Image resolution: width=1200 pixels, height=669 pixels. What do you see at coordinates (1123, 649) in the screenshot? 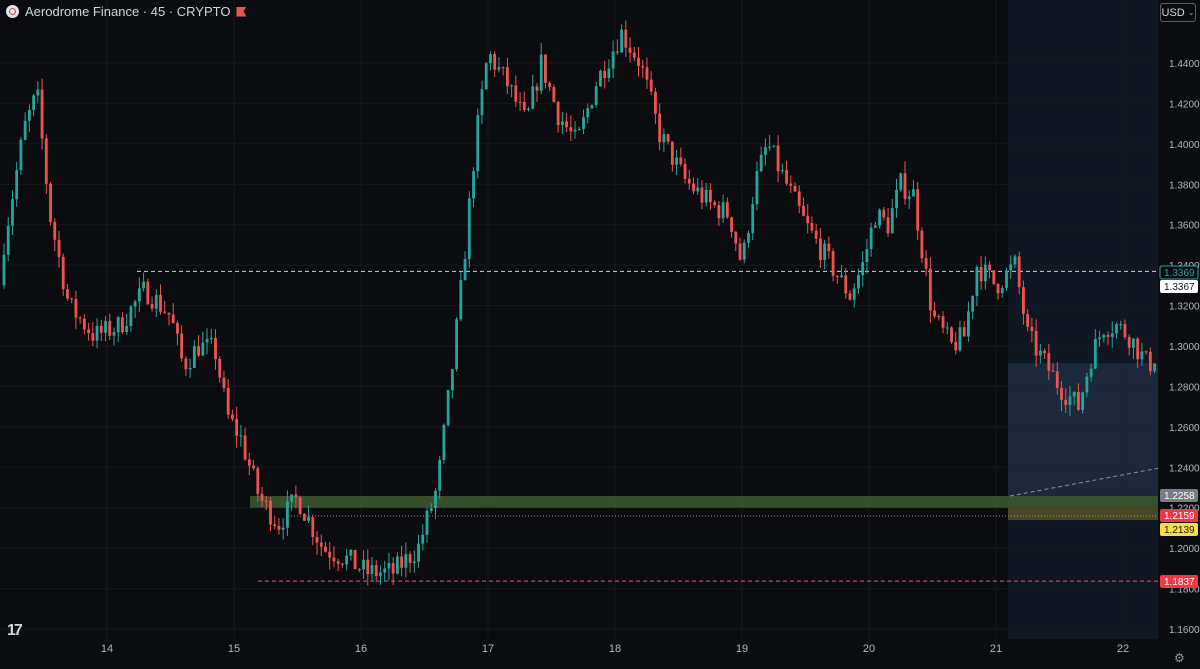
I see `time-tick-label: 22` at bounding box center [1123, 649].